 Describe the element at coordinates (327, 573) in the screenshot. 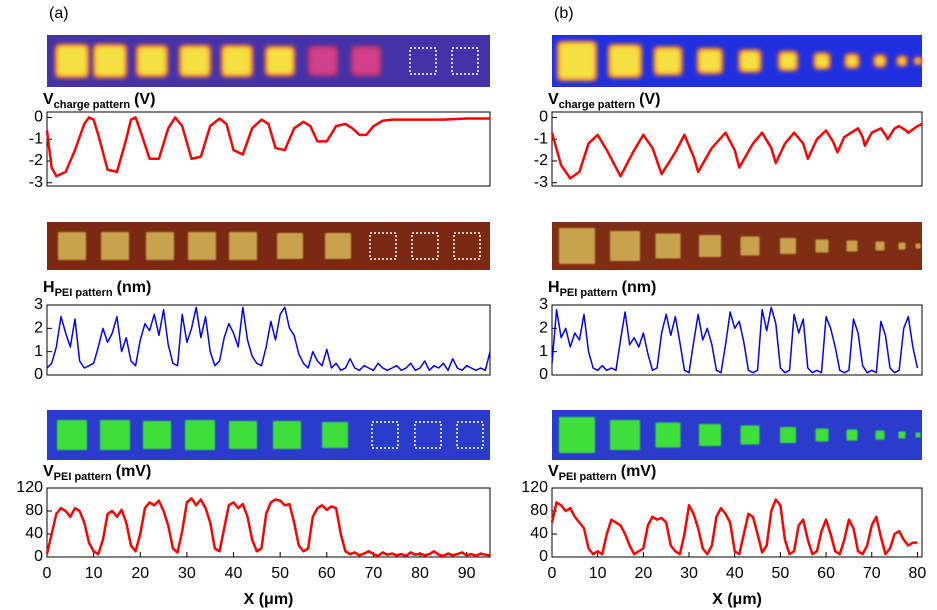

I see `x-tick-label: 60` at that location.